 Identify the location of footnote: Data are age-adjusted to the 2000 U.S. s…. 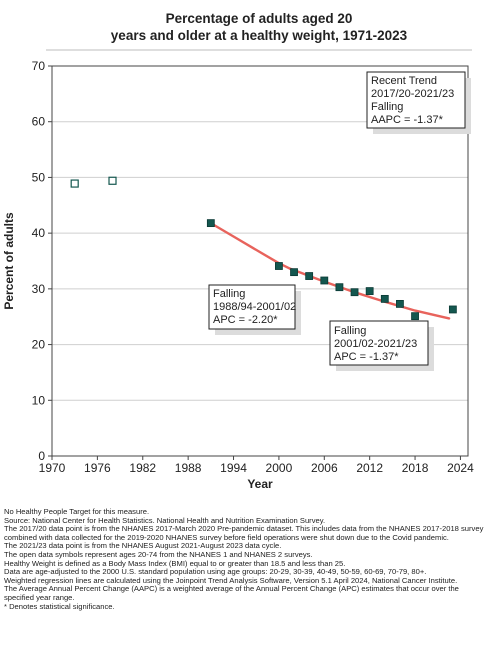
(215, 572).